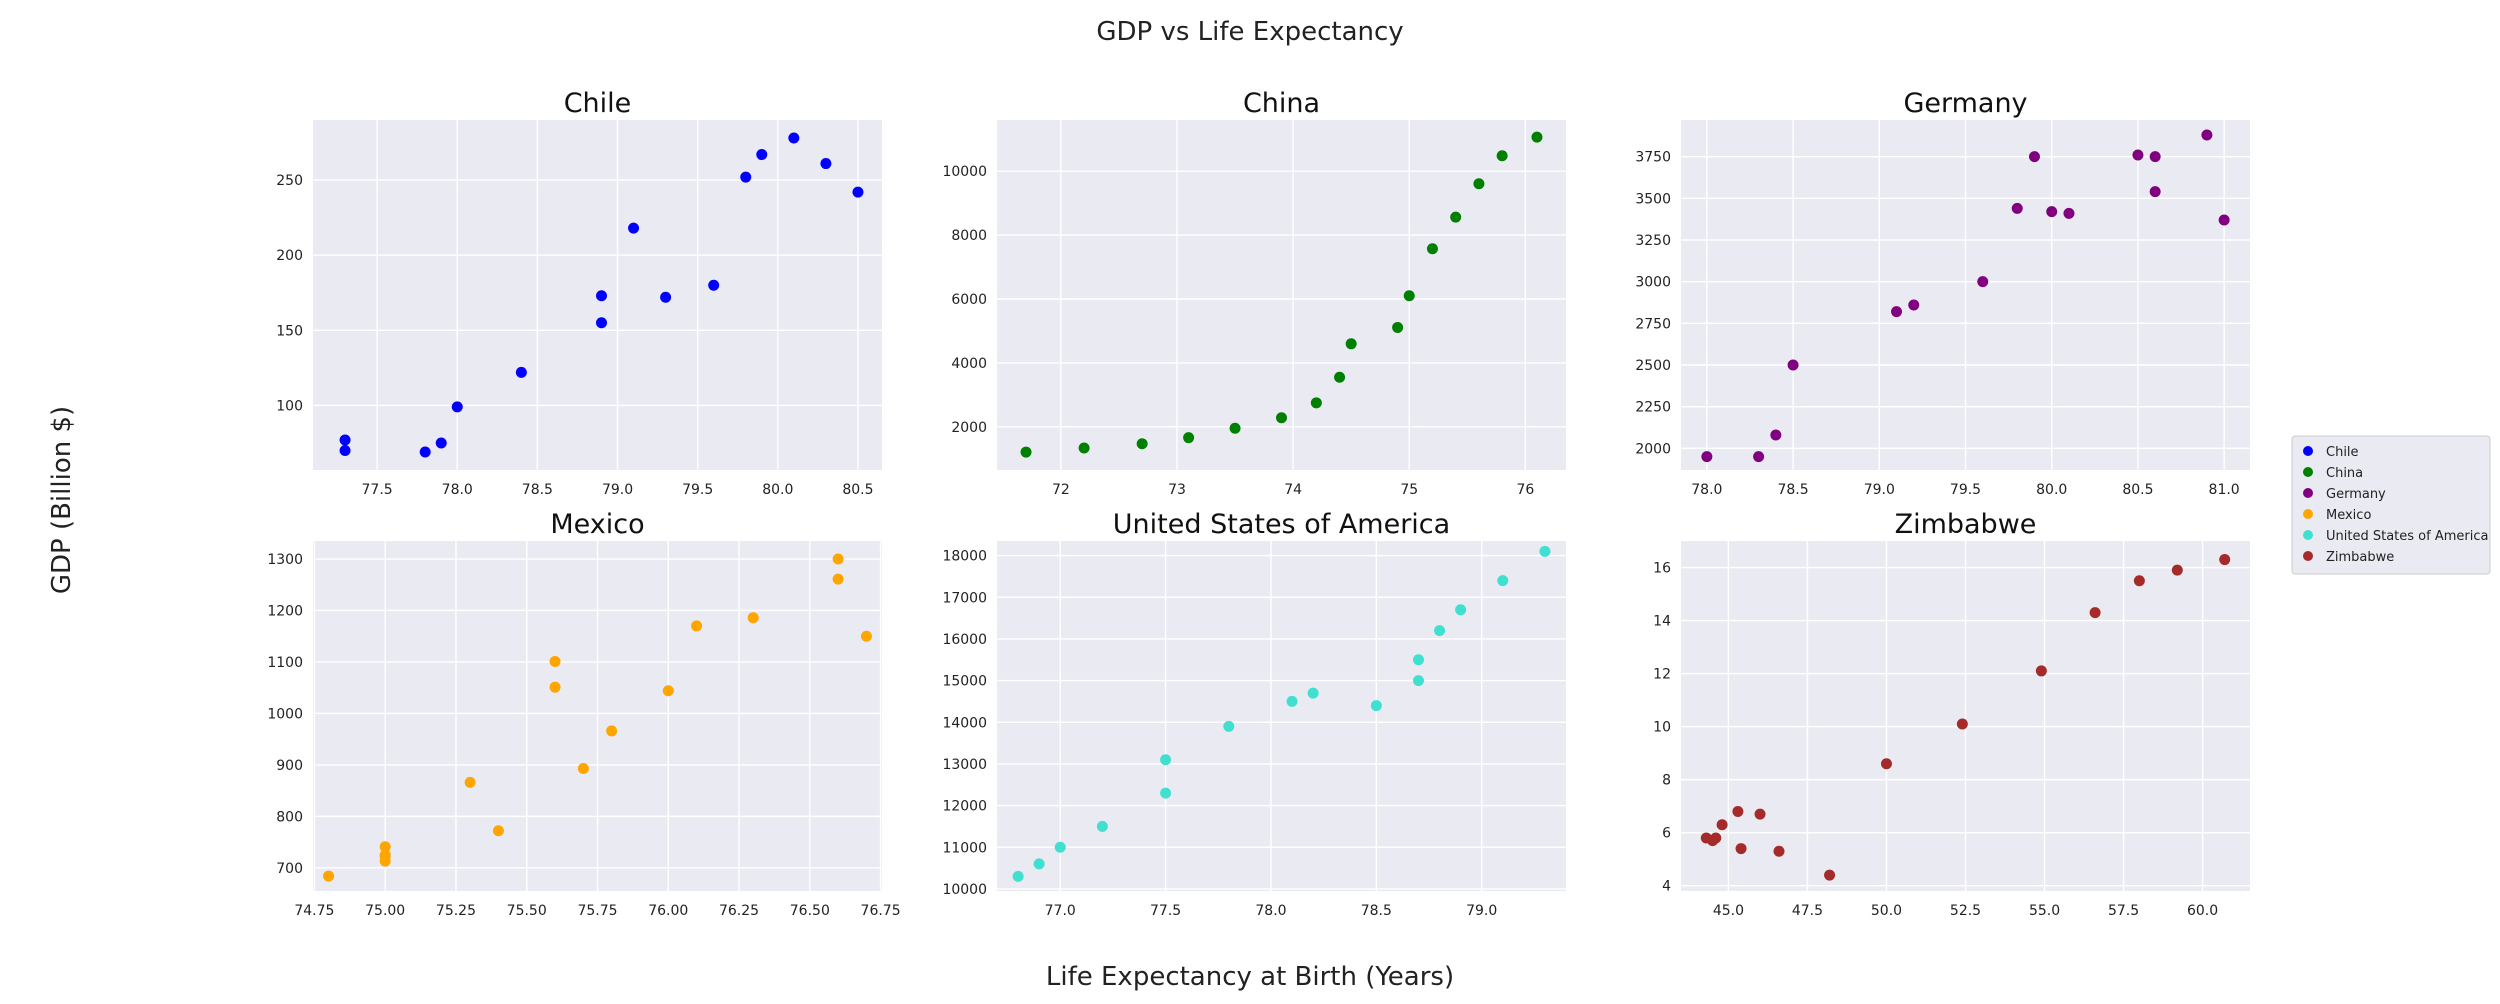 The width and height of the screenshot is (2500, 1004). Describe the element at coordinates (1662, 622) in the screenshot. I see `y-tick-label: 14` at that location.